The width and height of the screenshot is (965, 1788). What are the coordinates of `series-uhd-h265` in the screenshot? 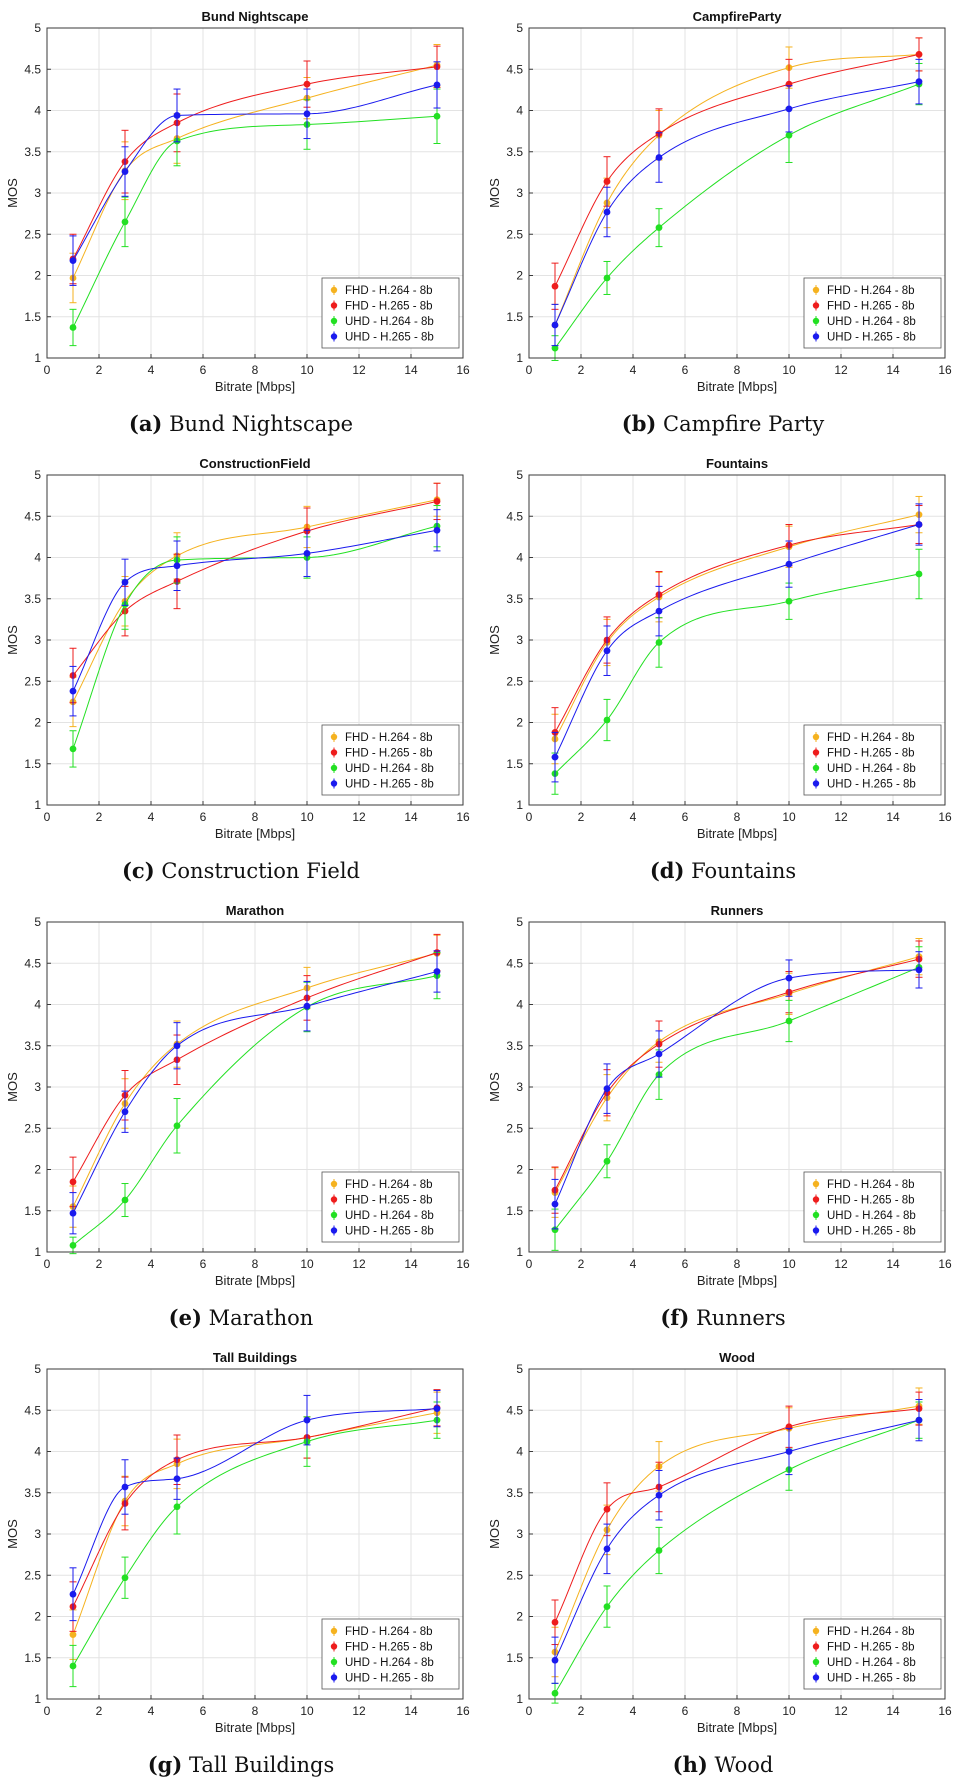 It's located at (255, 173).